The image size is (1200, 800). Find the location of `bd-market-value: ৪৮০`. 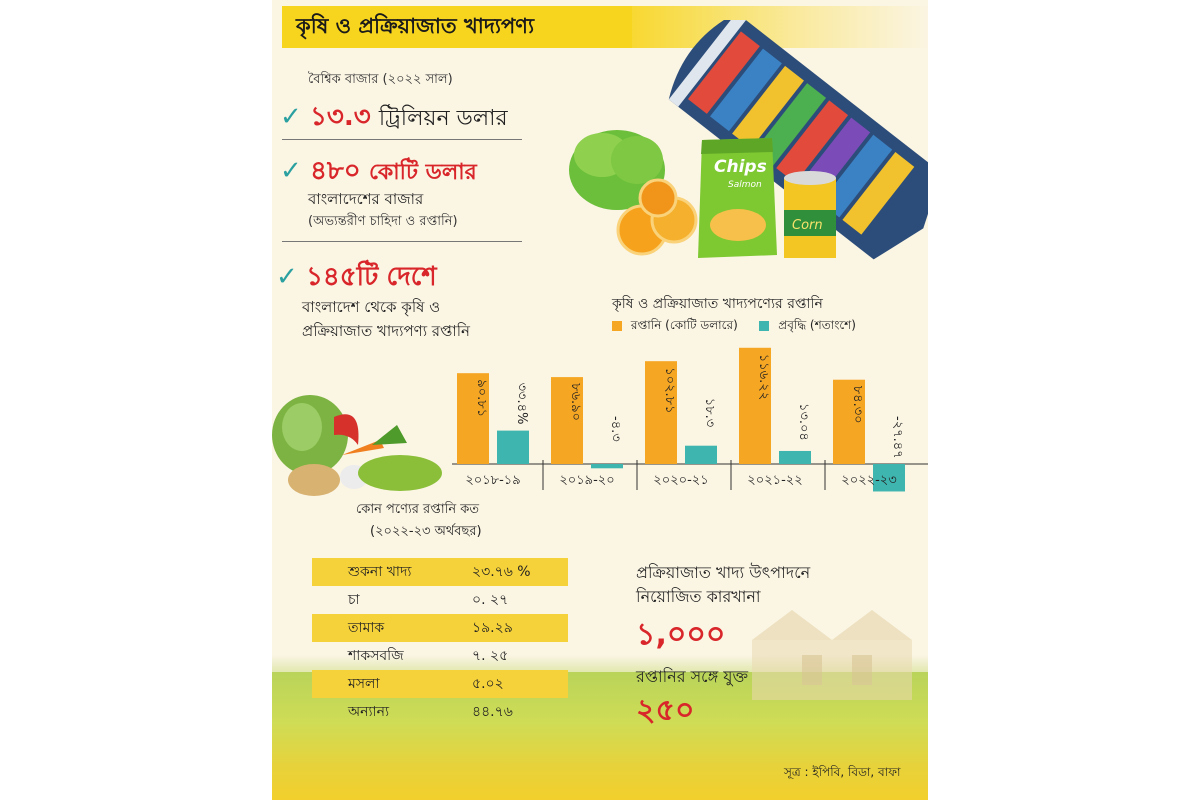

bd-market-value: ৪৮০ is located at coordinates (335, 171).